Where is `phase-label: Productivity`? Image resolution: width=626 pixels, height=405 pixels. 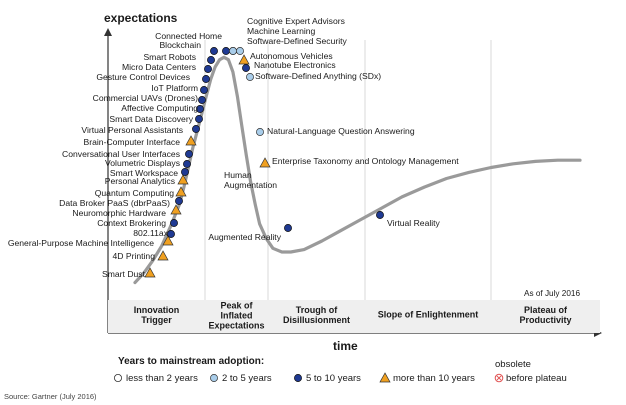 phase-label: Productivity is located at coordinates (545, 320).